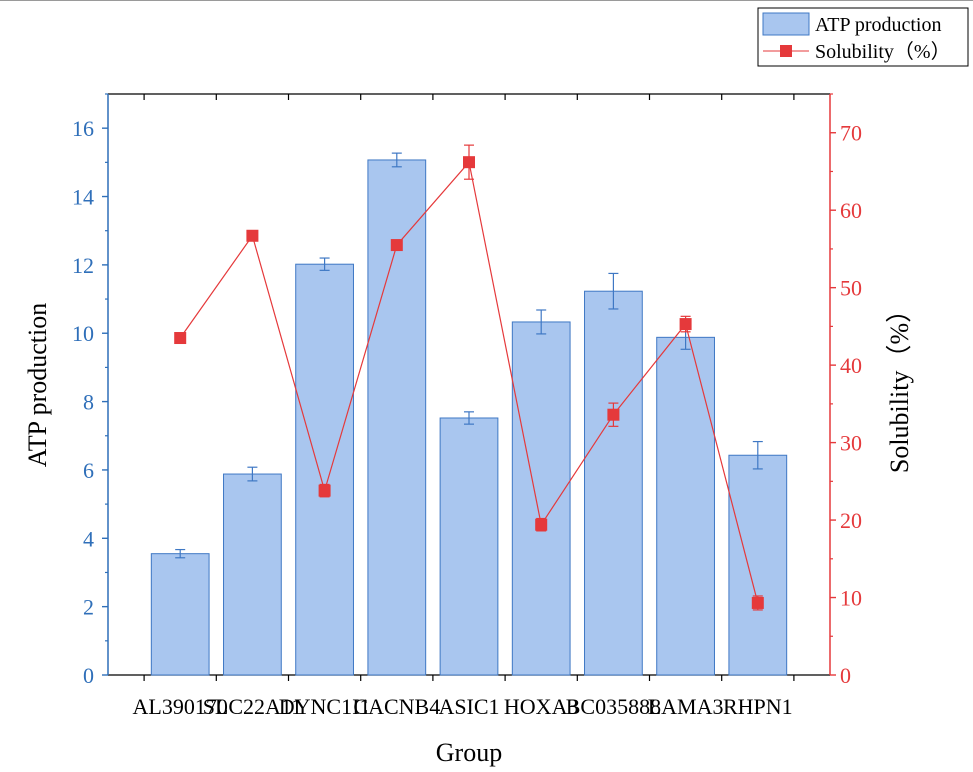 This screenshot has height=772, width=973. Describe the element at coordinates (88, 470) in the screenshot. I see `y-tick-label: 6` at that location.